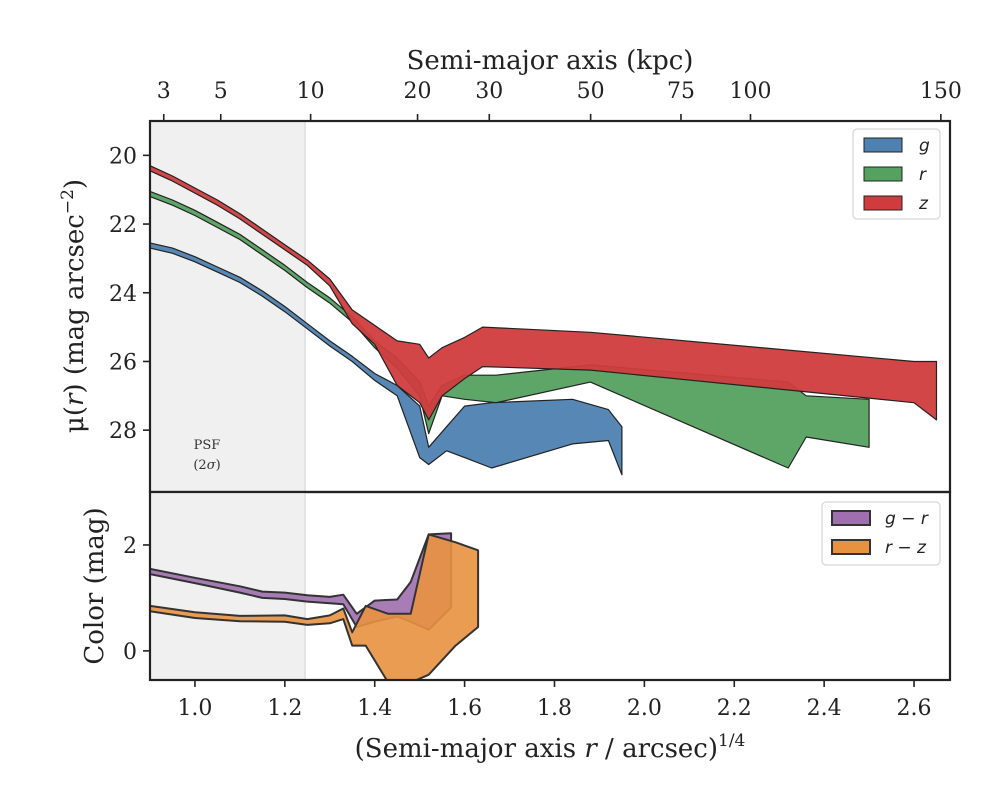 The width and height of the screenshot is (1000, 800). I want to click on y-tick-label: 22, so click(123, 225).